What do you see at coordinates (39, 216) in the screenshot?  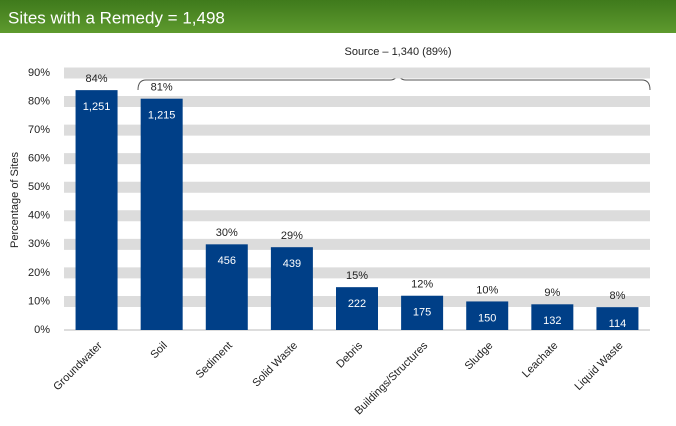 I see `y-tick-label: 40%` at bounding box center [39, 216].